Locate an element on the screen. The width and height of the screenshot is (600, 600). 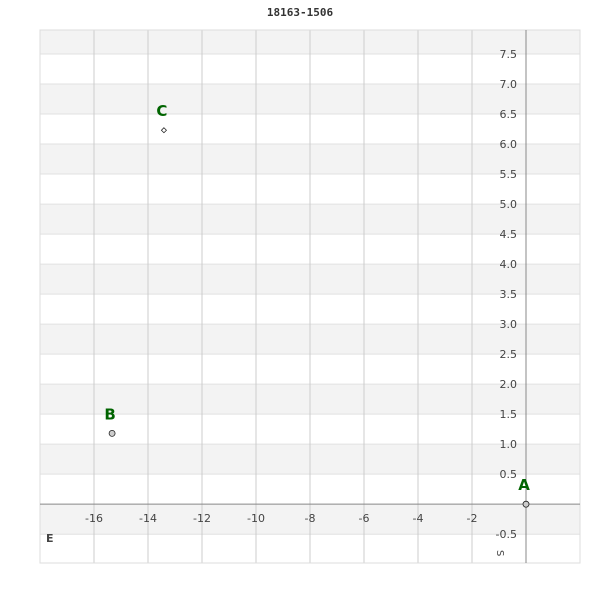
y-tick-label: 5.0 is located at coordinates (509, 204).